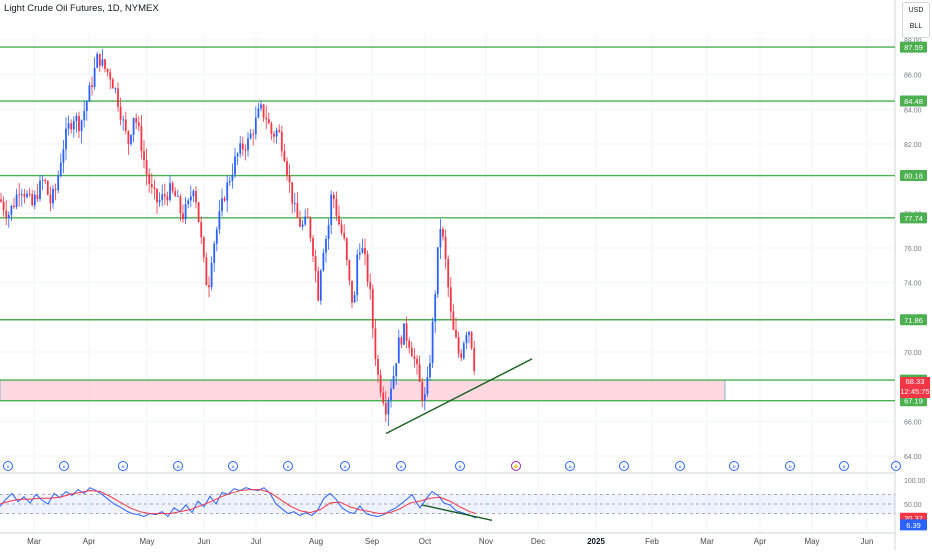 This screenshot has height=555, width=932. Describe the element at coordinates (457, 513) in the screenshot. I see `rsi-trendline` at that location.